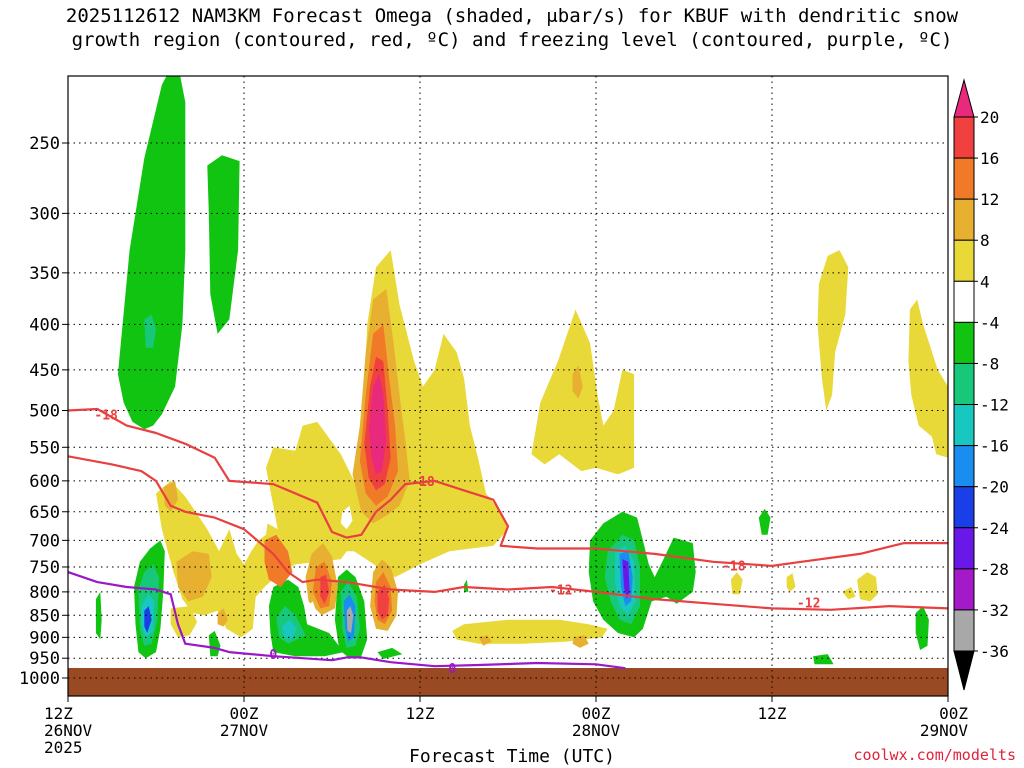  What do you see at coordinates (44, 144) in the screenshot?
I see `y-tick-label-250: 250` at bounding box center [44, 144].